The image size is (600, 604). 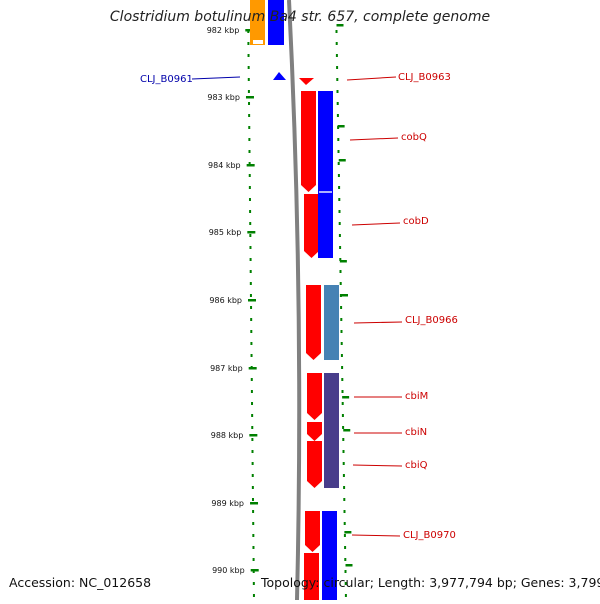 I want to click on tick-label: 985 kbp, so click(x=225, y=232).